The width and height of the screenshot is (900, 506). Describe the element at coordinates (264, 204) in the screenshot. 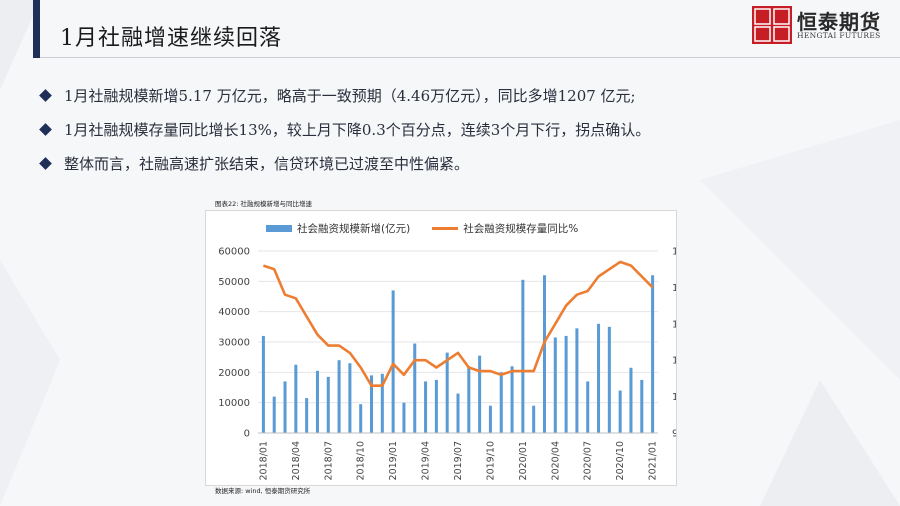

I see `chart-caption: 图表22: 社融规模新增与同比增速` at that location.